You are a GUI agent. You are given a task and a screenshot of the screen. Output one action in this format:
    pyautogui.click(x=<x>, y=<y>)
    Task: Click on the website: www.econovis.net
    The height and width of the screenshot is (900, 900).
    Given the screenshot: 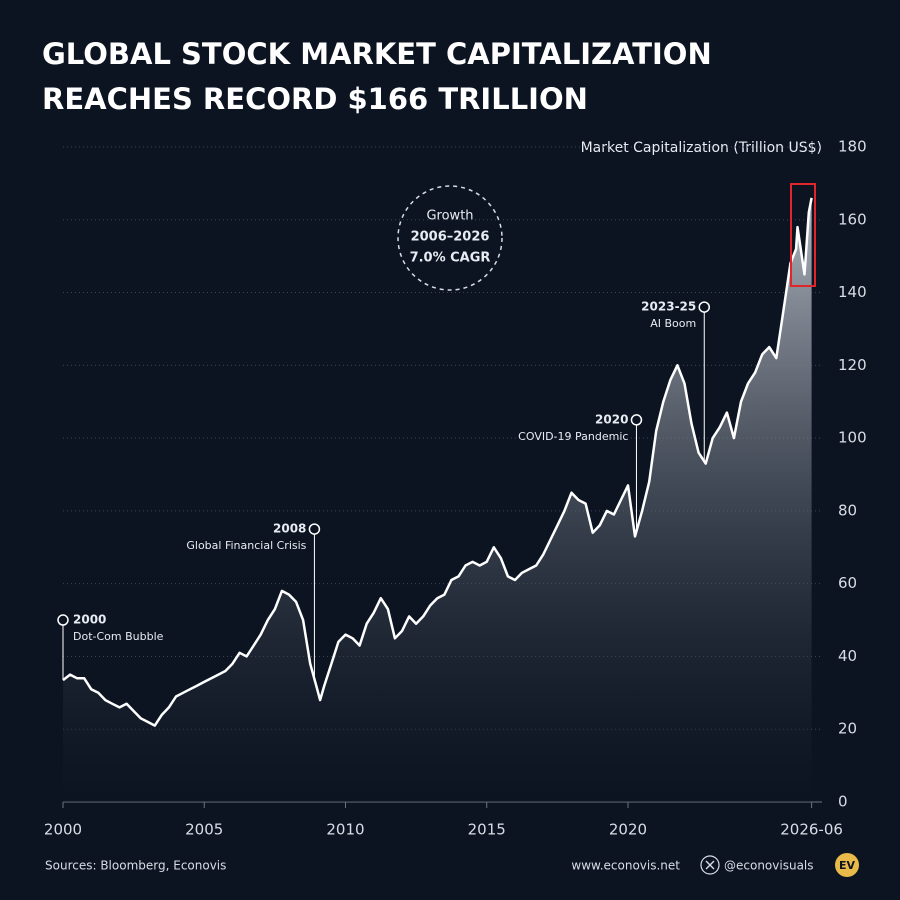 What is the action you would take?
    pyautogui.click(x=625, y=866)
    